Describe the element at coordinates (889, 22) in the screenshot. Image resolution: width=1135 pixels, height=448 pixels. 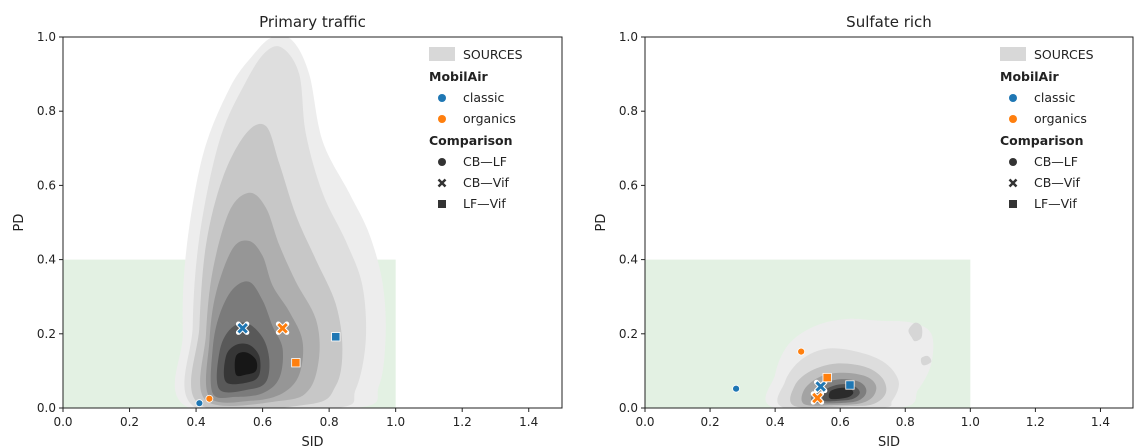
I see `chart-title: Sulfate rich` at that location.